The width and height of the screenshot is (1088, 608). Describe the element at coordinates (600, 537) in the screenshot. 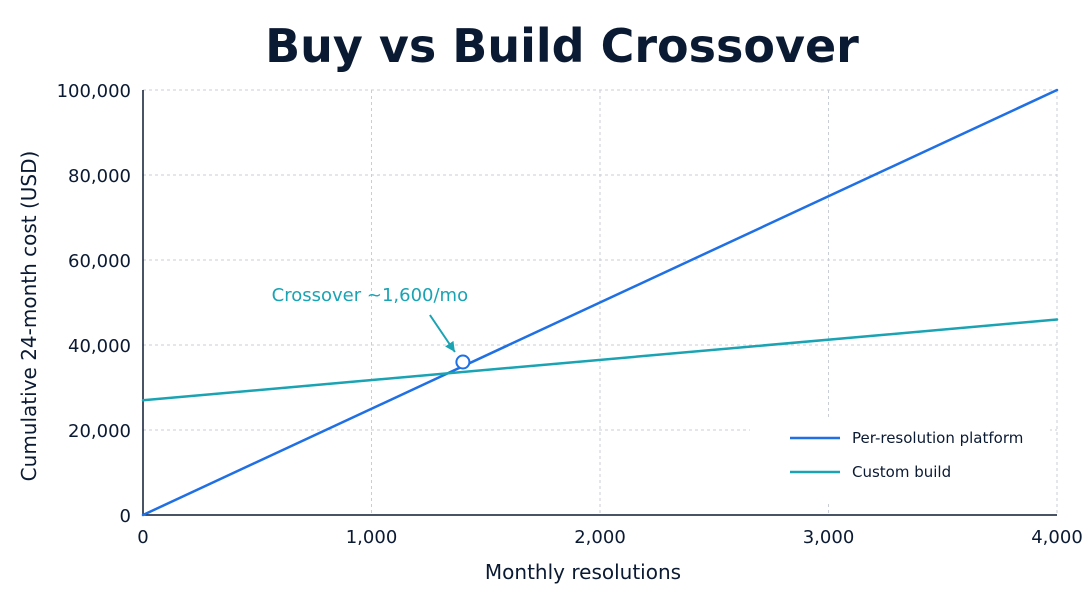

I see `x-tick-label: 2,000` at that location.